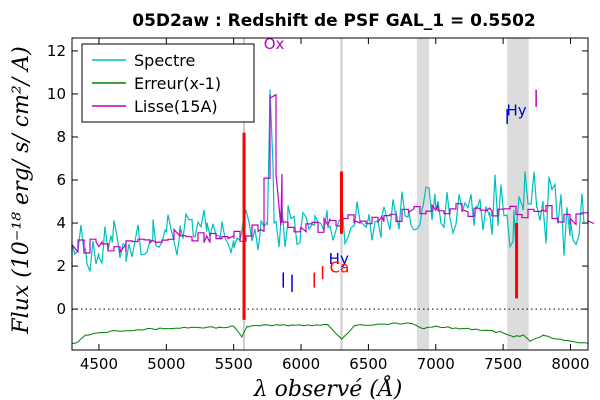 The width and height of the screenshot is (600, 400). Describe the element at coordinates (61, 266) in the screenshot. I see `y-tick-label-1: 2` at that location.